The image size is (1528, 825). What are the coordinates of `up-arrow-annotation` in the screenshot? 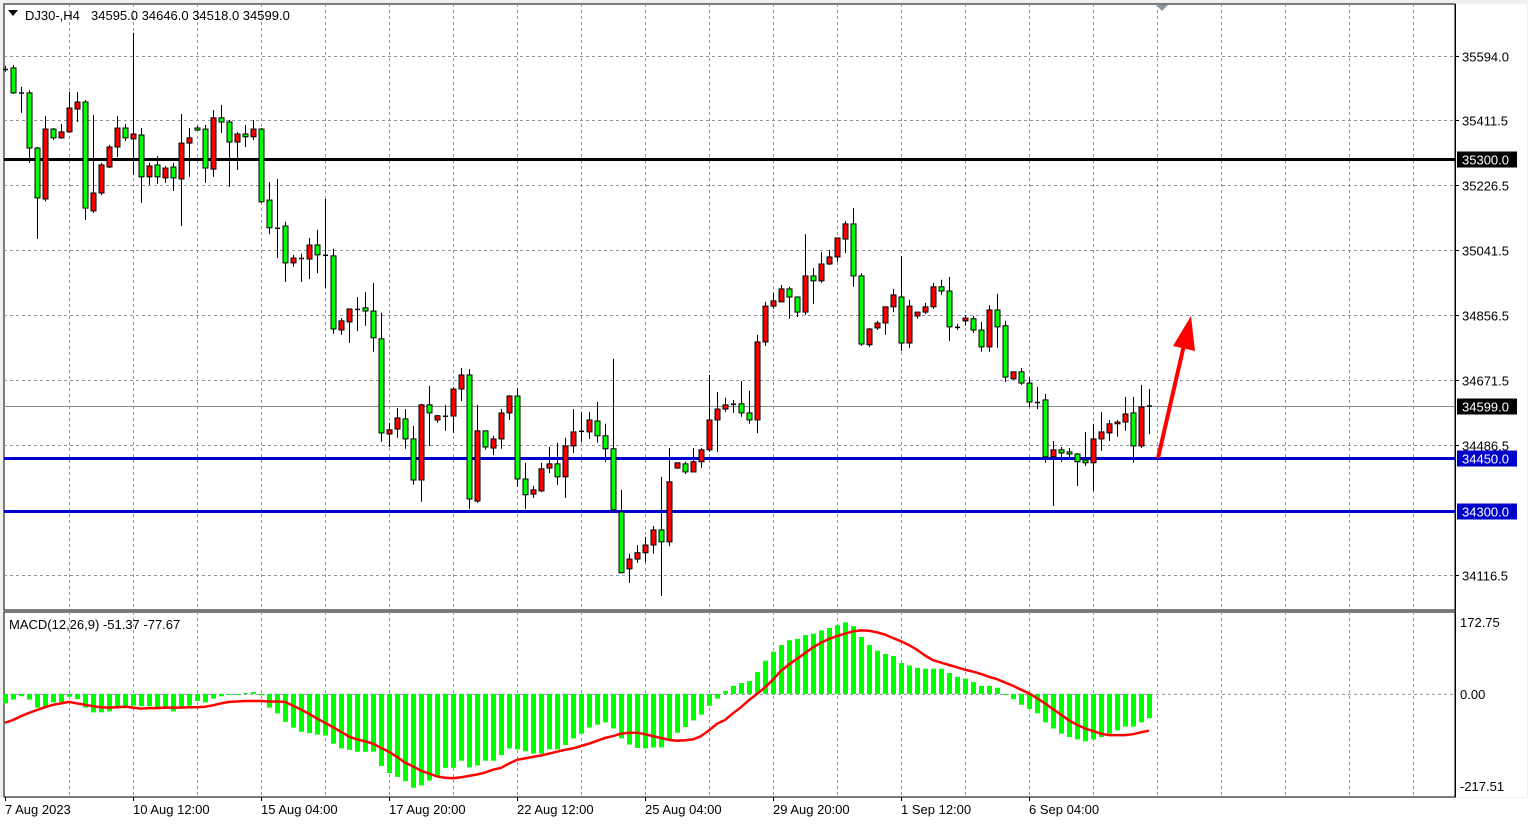 It's located at (1175, 387).